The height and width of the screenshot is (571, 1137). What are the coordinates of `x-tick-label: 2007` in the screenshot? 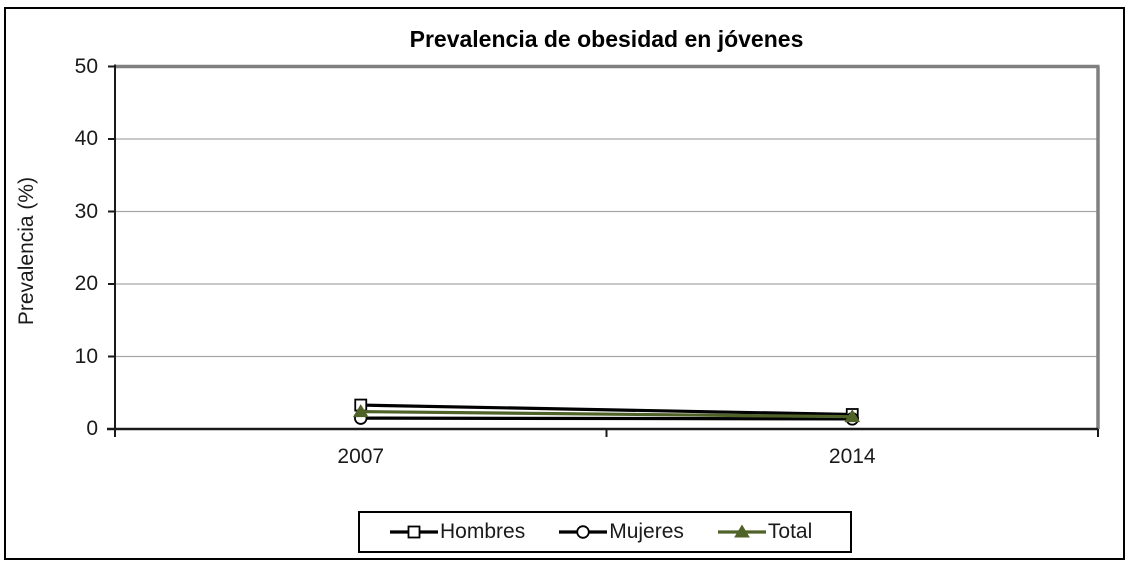 It's located at (361, 456).